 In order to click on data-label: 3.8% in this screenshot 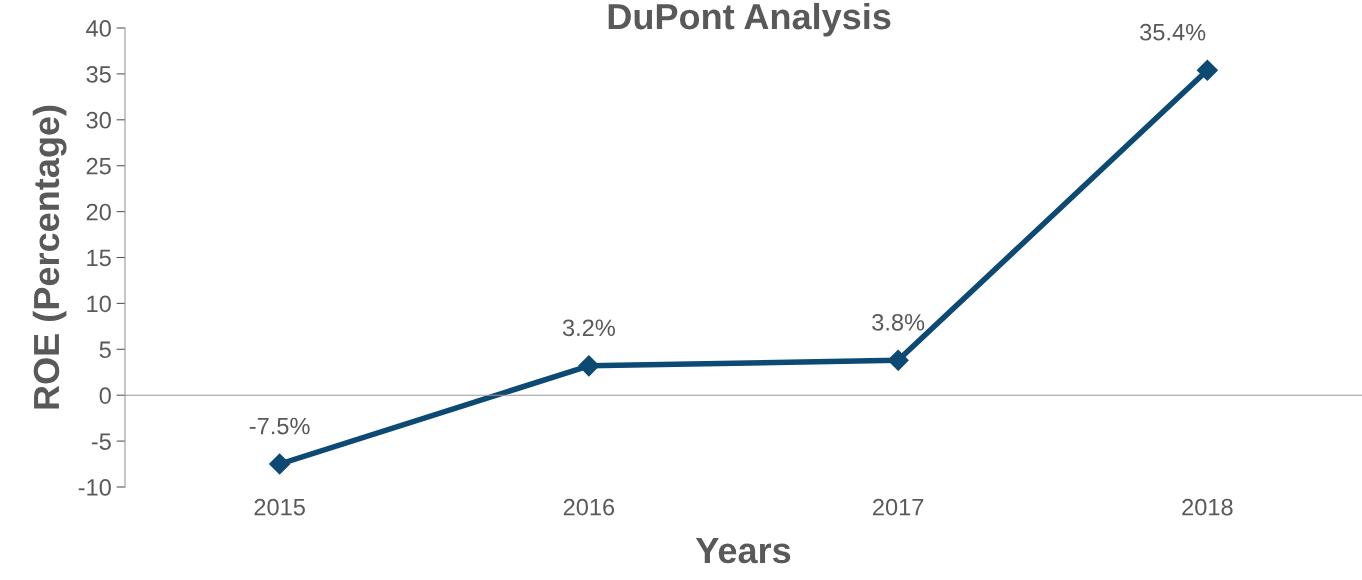, I will do `click(898, 322)`.